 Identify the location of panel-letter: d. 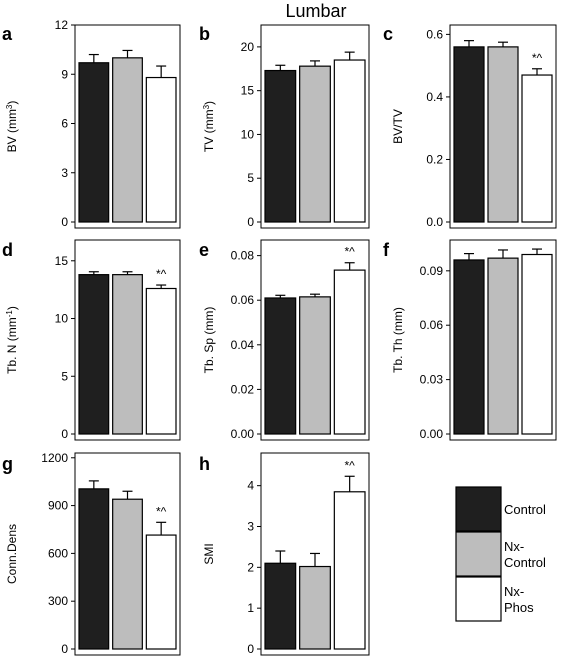
(7, 250).